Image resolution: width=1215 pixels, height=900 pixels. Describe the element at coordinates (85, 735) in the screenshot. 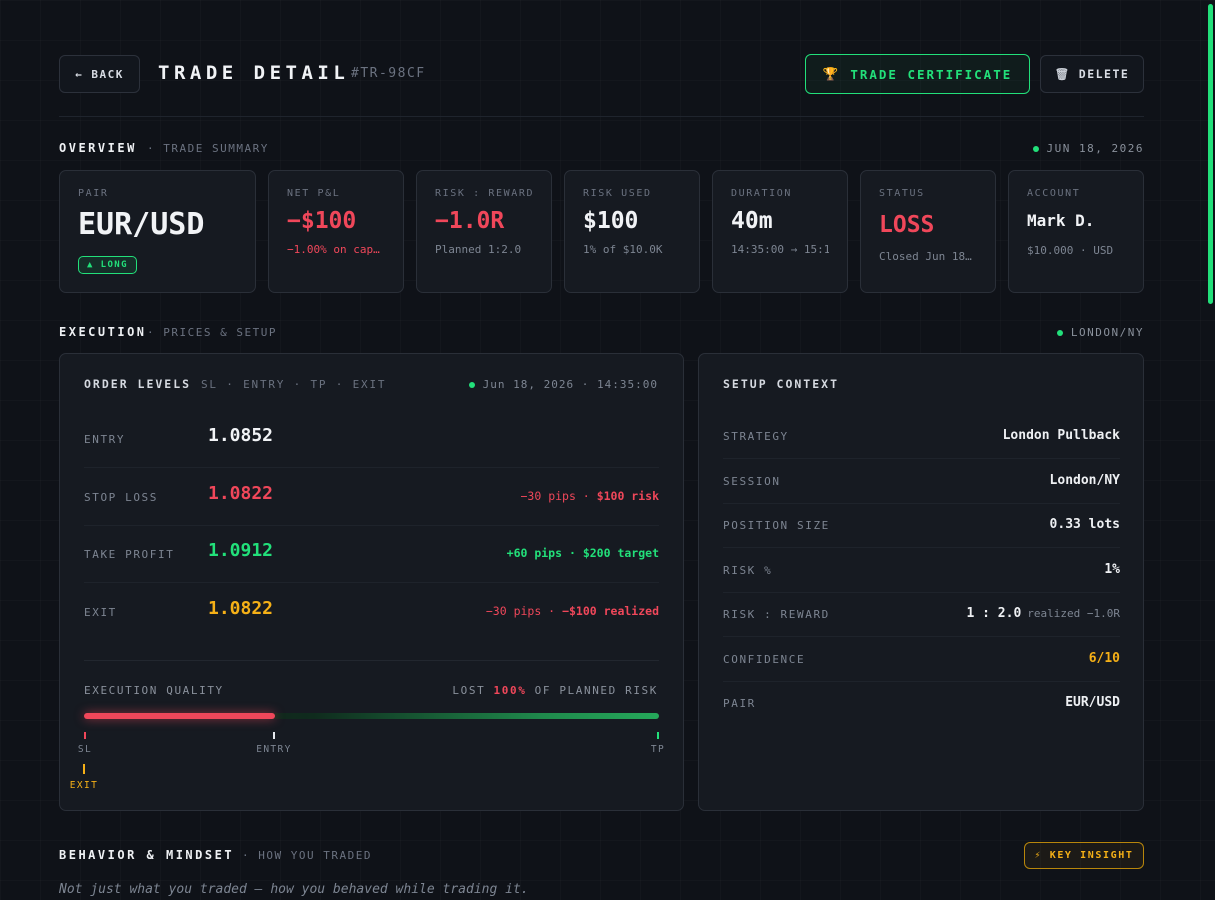

I see `sl-tick` at that location.